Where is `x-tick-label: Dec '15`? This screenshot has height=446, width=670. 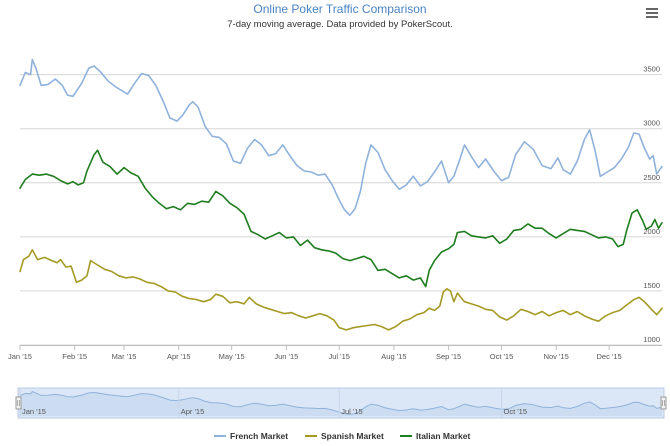
x-tick-label: Dec '15 is located at coordinates (608, 356).